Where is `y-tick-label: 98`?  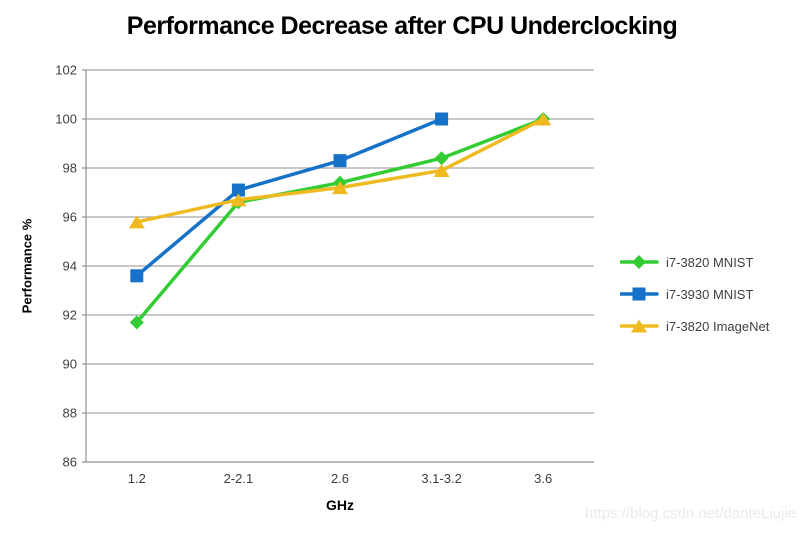 y-tick-label: 98 is located at coordinates (70, 168).